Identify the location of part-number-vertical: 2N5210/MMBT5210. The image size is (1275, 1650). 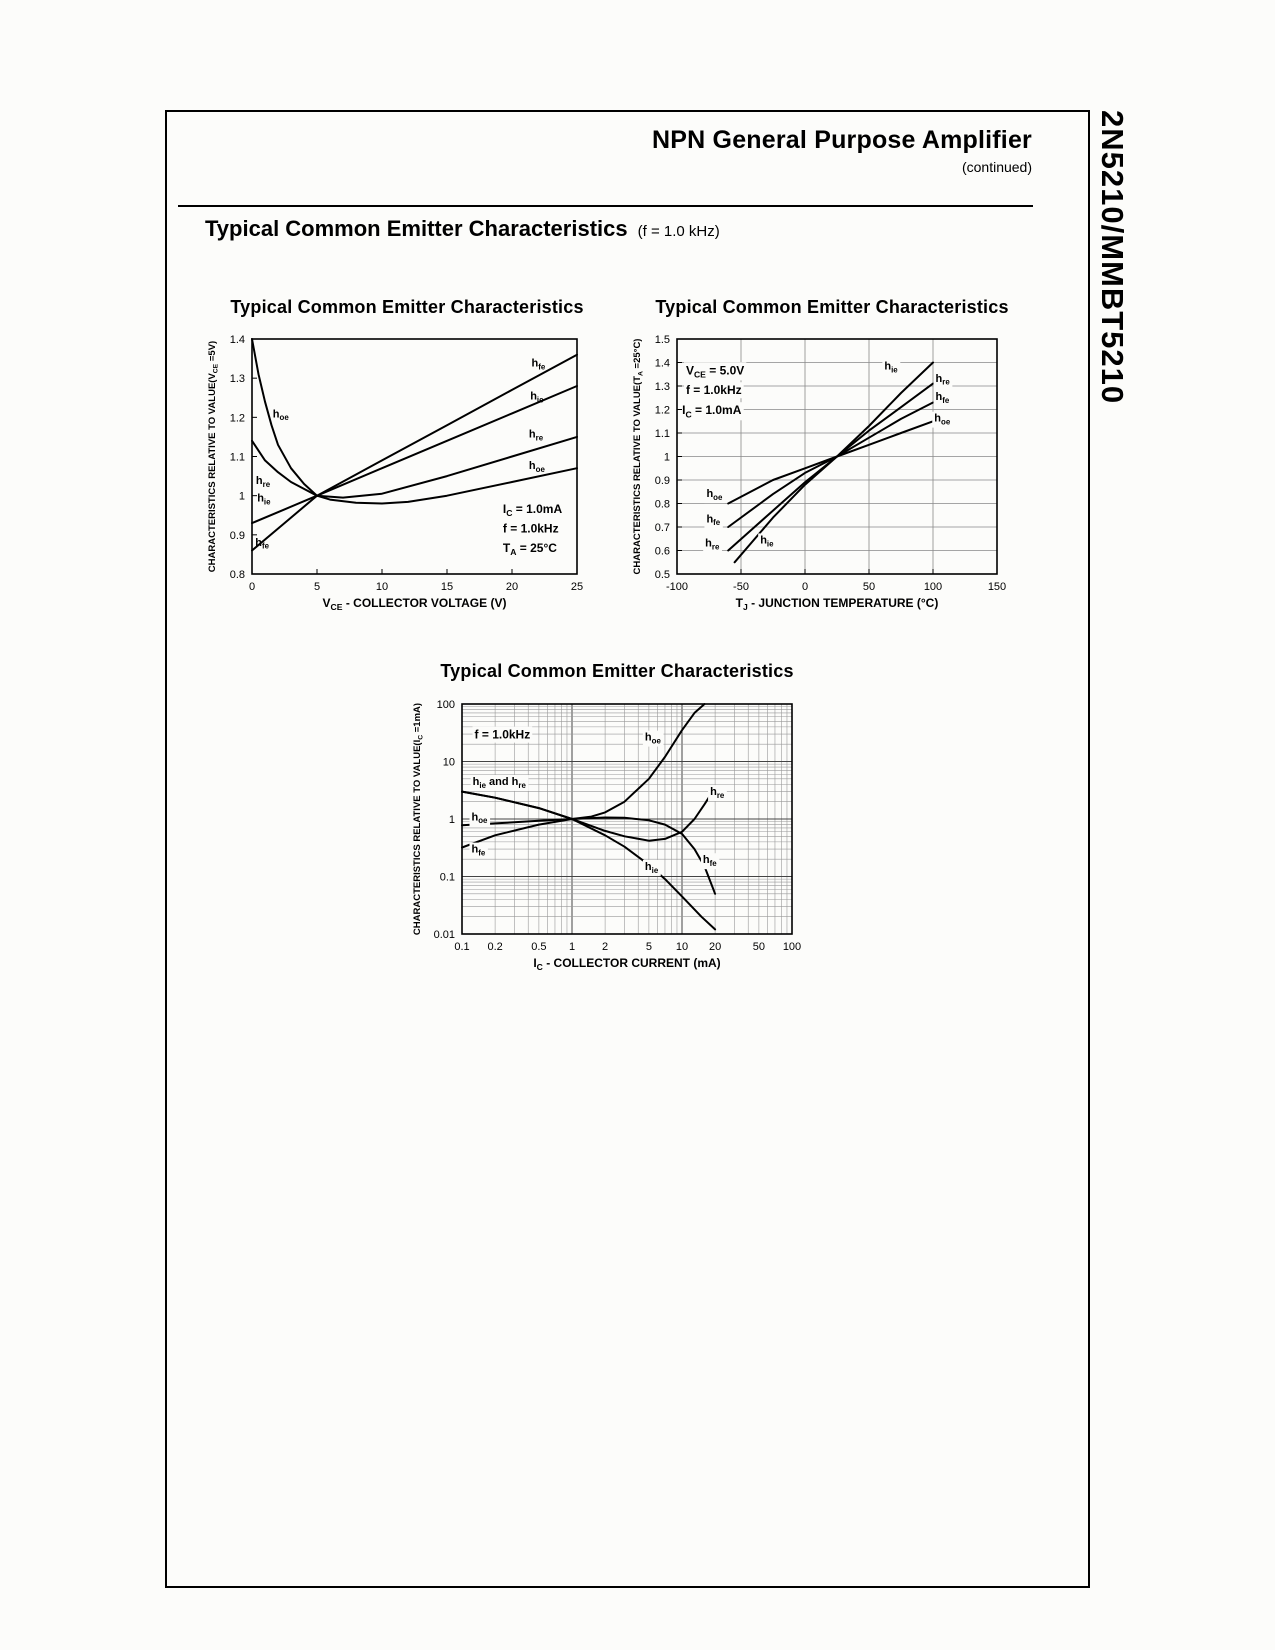
(1112, 257).